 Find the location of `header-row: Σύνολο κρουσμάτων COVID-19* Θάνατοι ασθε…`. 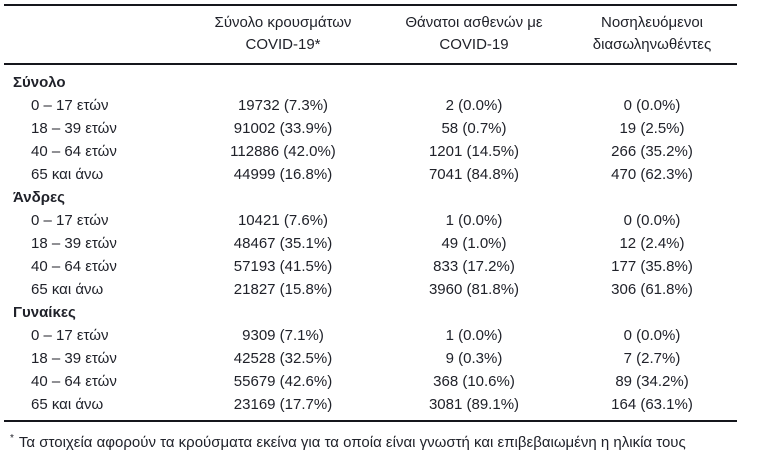

header-row: Σύνολο κρουσμάτων COVID-19* Θάνατοι ασθε… is located at coordinates (370, 35).